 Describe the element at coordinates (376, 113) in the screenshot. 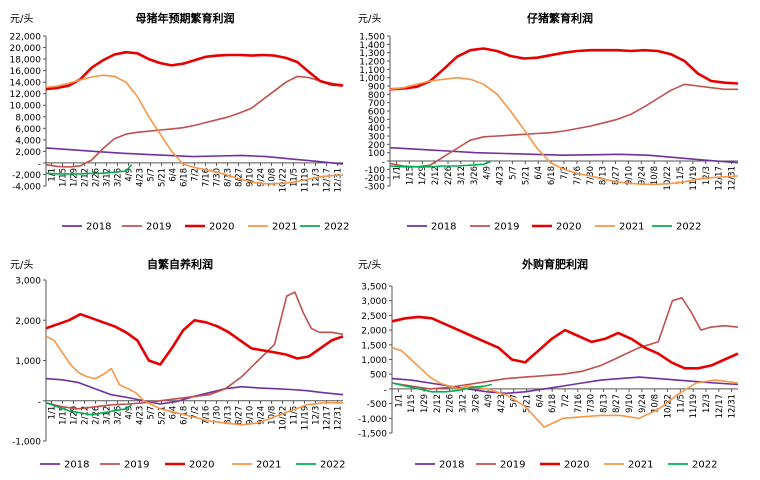

I see `y-tick-label: 600` at that location.